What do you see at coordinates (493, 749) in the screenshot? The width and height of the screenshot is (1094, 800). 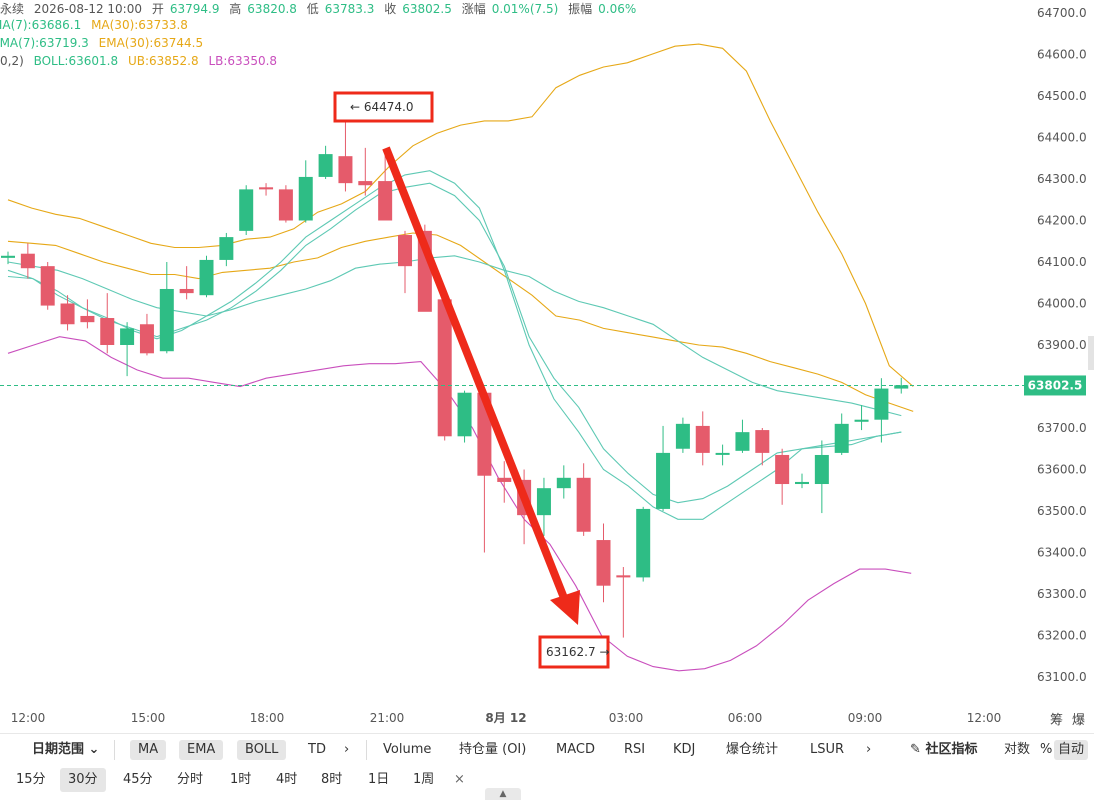 I see `oi-toggle: 持仓量 (OI)` at bounding box center [493, 749].